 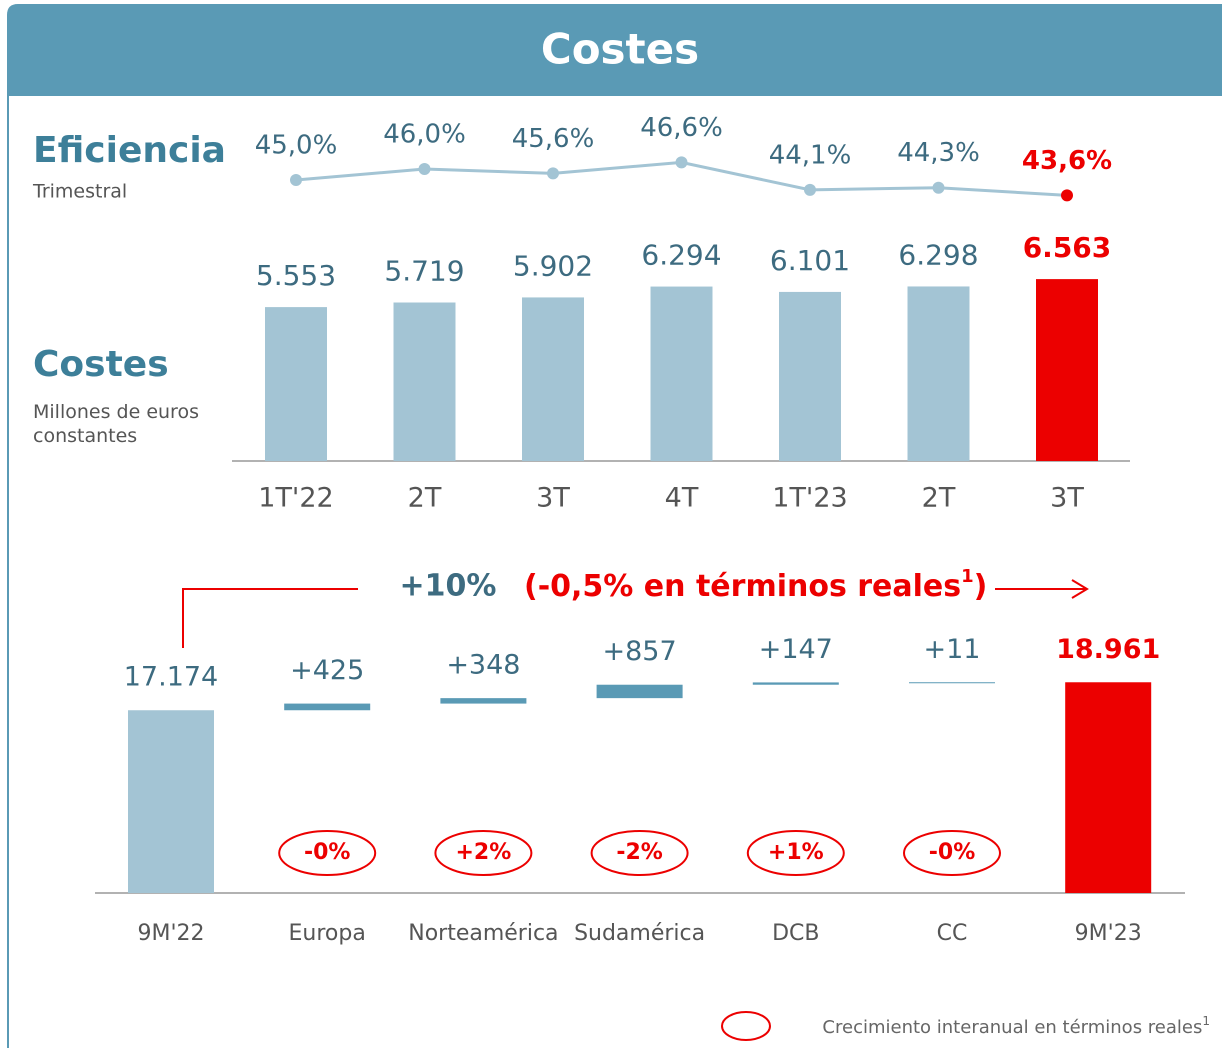 What do you see at coordinates (296, 275) in the screenshot?
I see `value-label: 5.553` at bounding box center [296, 275].